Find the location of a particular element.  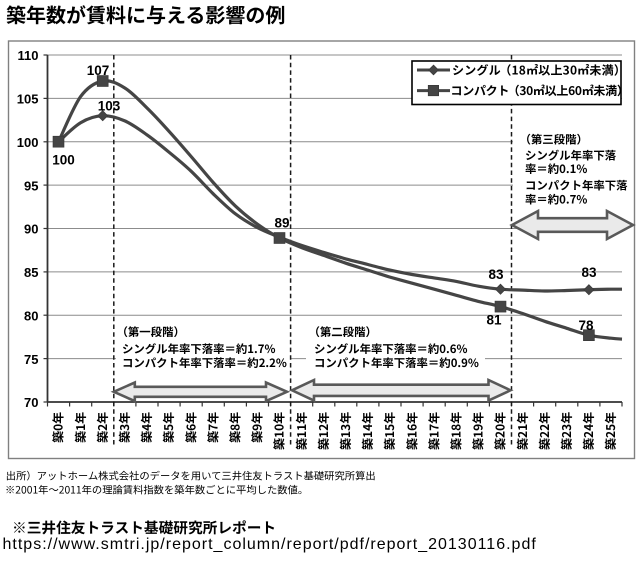

svg-text: 築9年 is located at coordinates (257, 427).